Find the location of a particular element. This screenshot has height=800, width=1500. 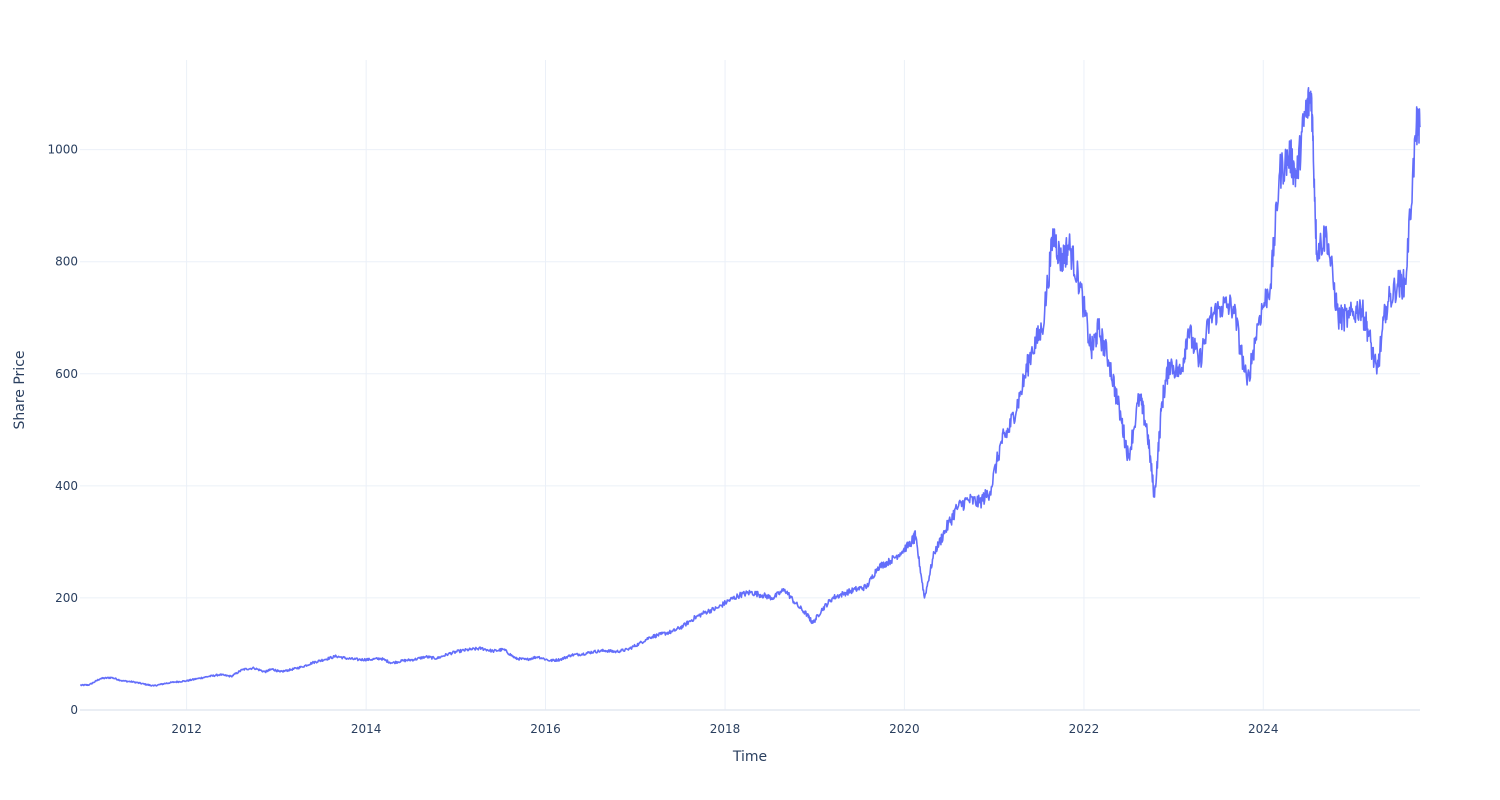

y-tick-label: 800 is located at coordinates (66, 262).